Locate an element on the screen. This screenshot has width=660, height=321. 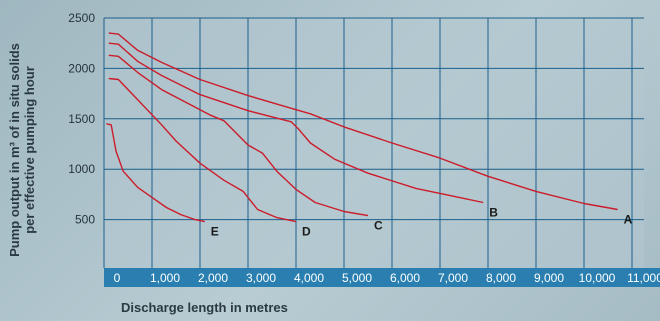
curve-label-a: A is located at coordinates (628, 220).